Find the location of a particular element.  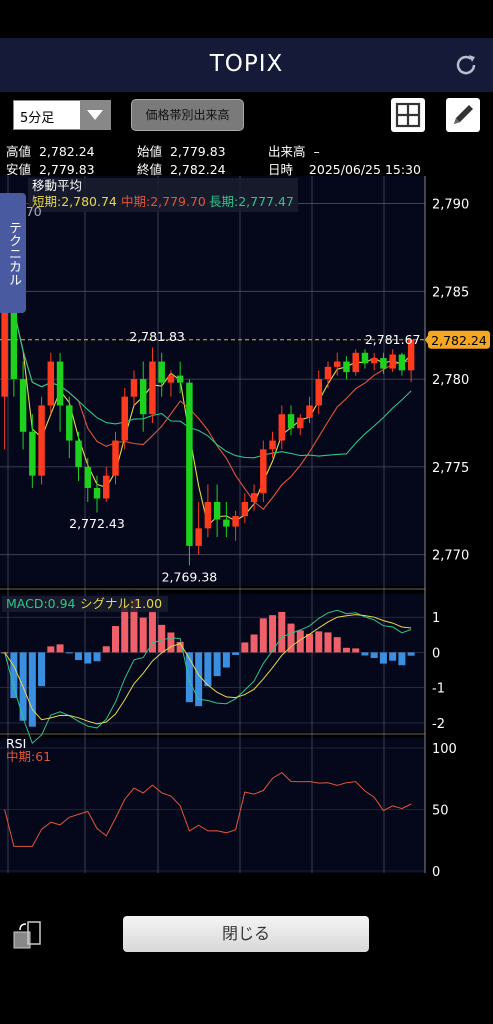

header: TOPIX is located at coordinates (246, 65).